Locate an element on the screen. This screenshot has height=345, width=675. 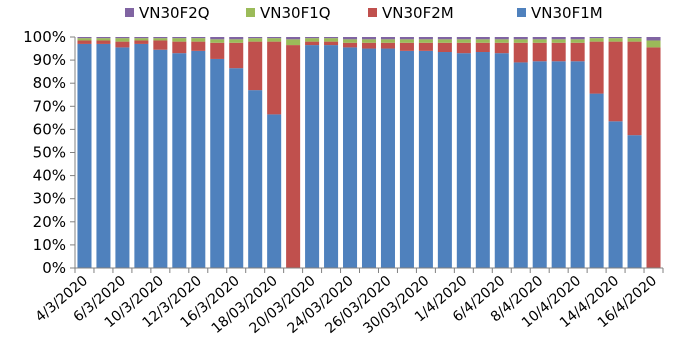
bar-vn30f2m-6-4-2020 is located at coordinates (501, 48).